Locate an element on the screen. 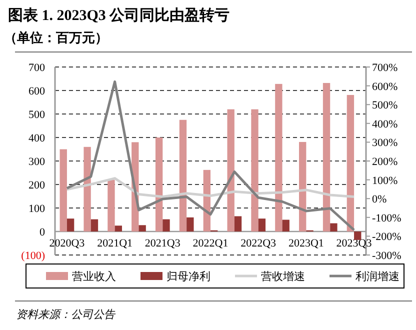 The height and width of the screenshot is (330, 416). y2-tick-label: 100% is located at coordinates (385, 180).